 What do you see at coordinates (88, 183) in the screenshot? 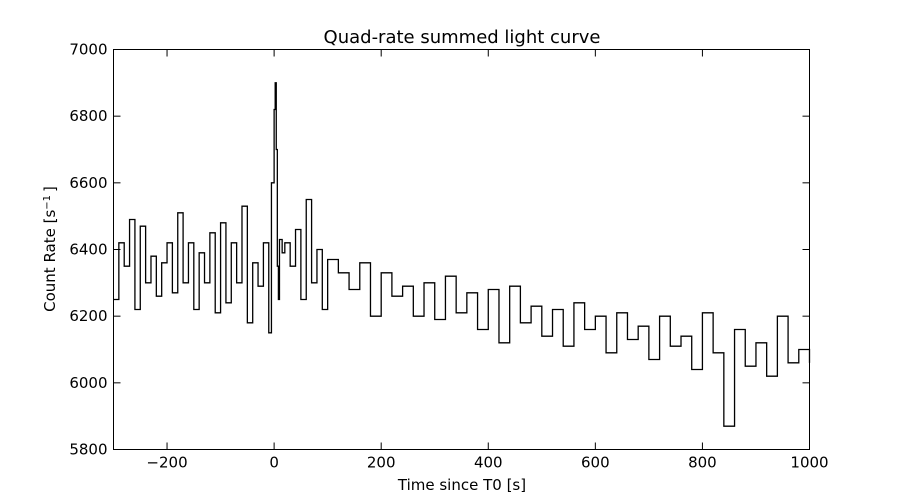
I see `y-tick-label: 6600` at bounding box center [88, 183].